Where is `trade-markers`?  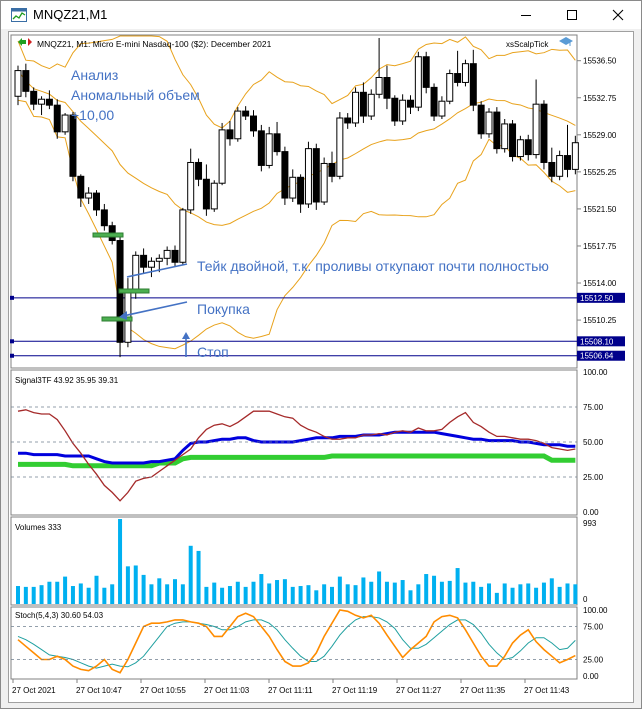
trade-markers is located at coordinates (121, 277).